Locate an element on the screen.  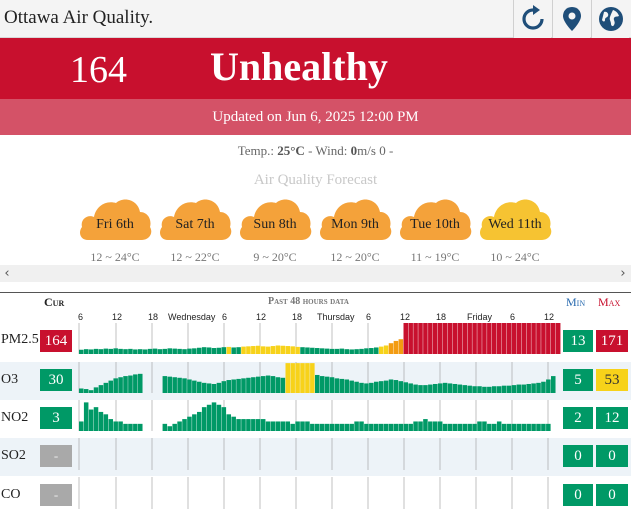
globe-icon is located at coordinates (610, 19).